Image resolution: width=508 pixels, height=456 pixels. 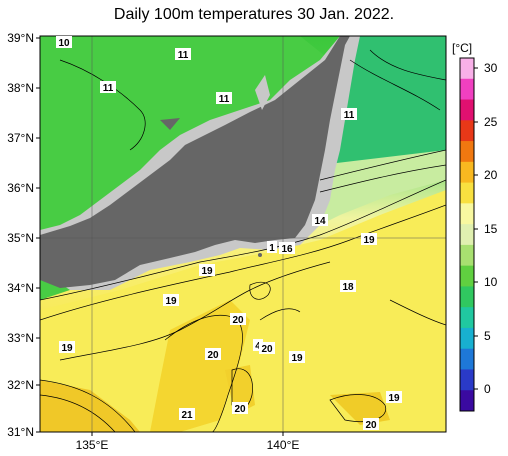 I want to click on lat-label: 31°N, so click(x=20, y=432).